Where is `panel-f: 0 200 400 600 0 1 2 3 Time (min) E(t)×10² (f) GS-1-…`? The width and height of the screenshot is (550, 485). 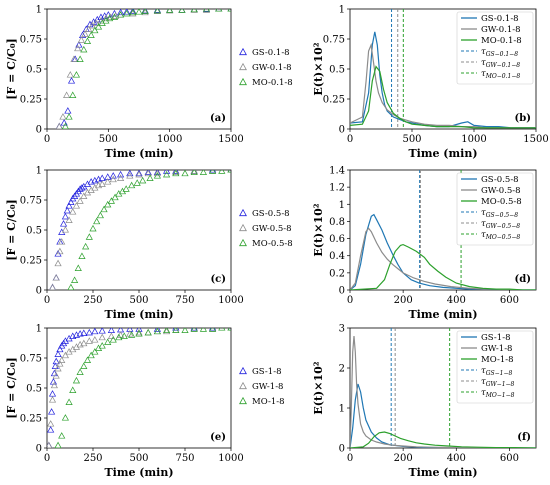 panel-f: 0 200 400 600 0 1 2 3 Time (min) E(t)×10² (f) GS-1-… is located at coordinates (424, 401).